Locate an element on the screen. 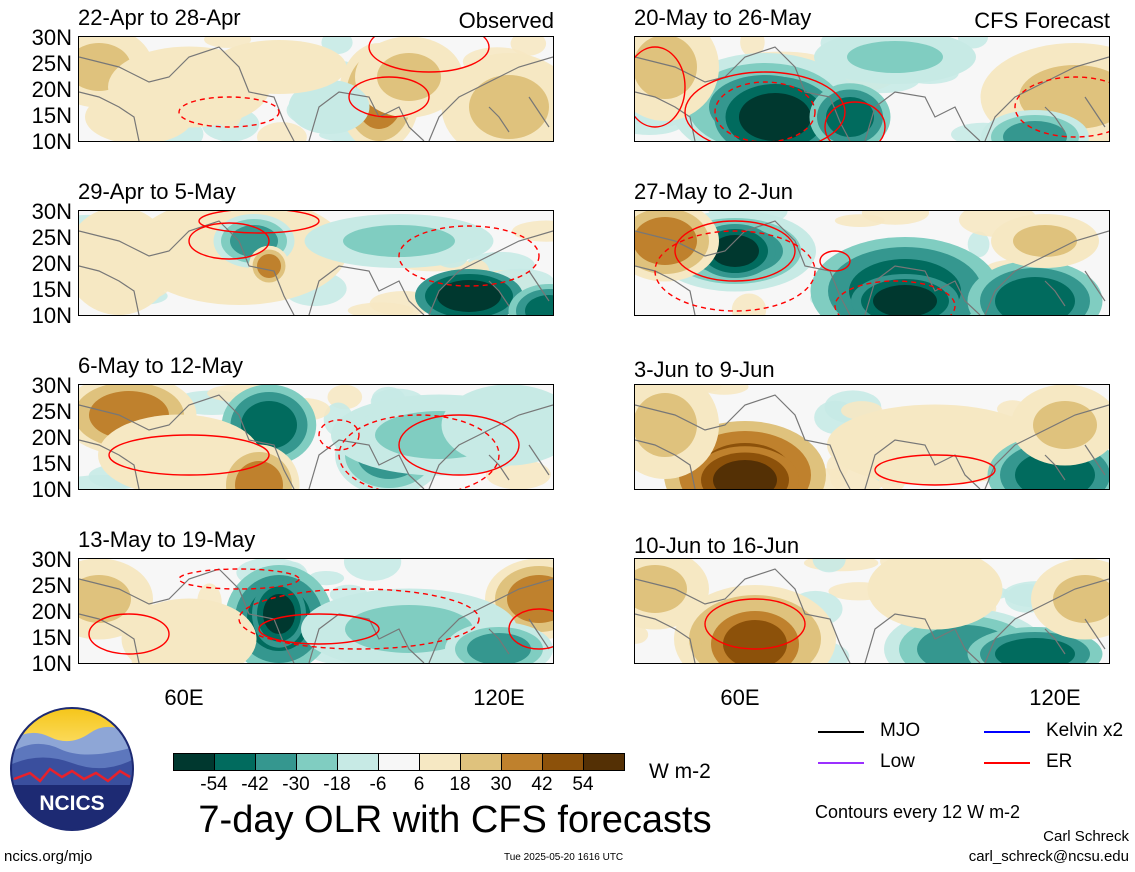 The height and width of the screenshot is (872, 1135). colorbar-tick-label: 42 is located at coordinates (542, 784).